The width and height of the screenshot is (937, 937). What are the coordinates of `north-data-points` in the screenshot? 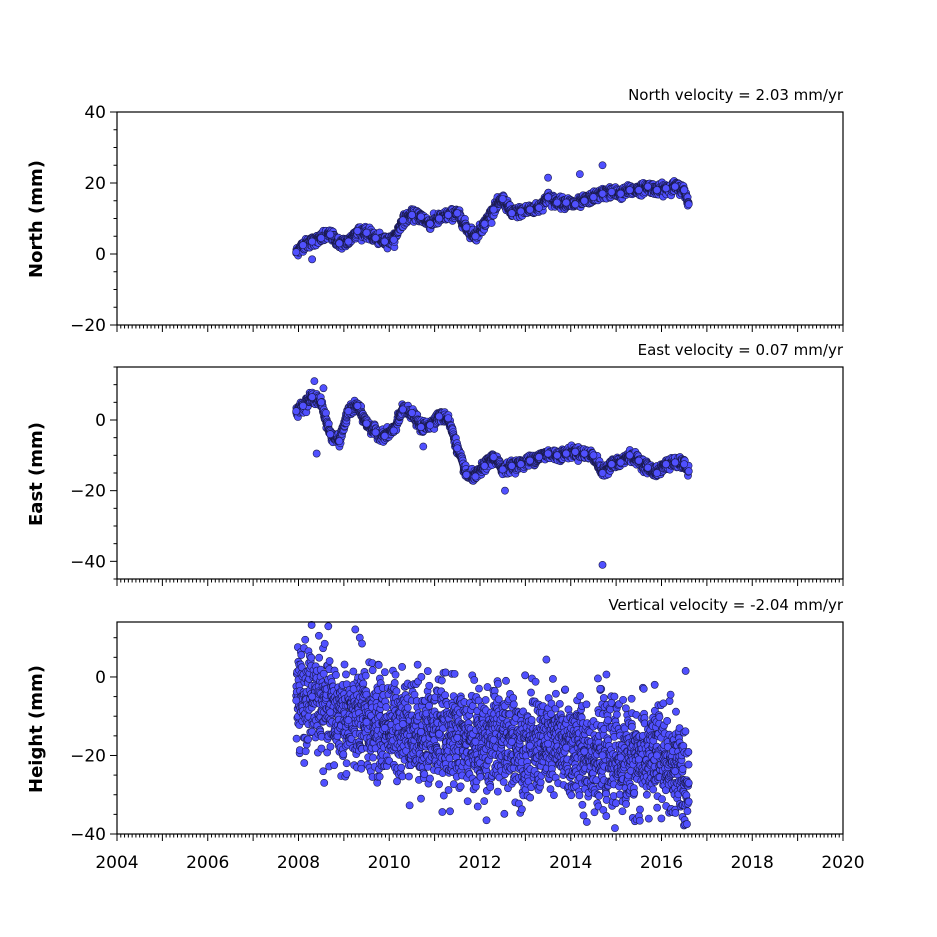 It's located at (492, 212).